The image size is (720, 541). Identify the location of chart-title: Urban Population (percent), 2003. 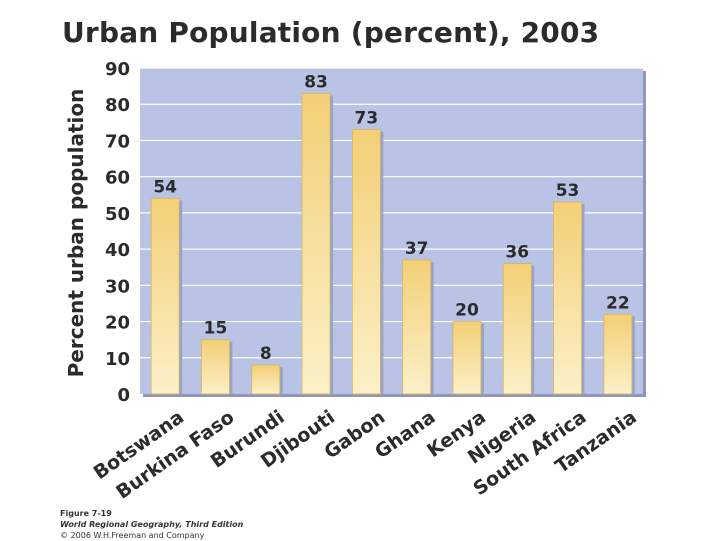
(331, 32).